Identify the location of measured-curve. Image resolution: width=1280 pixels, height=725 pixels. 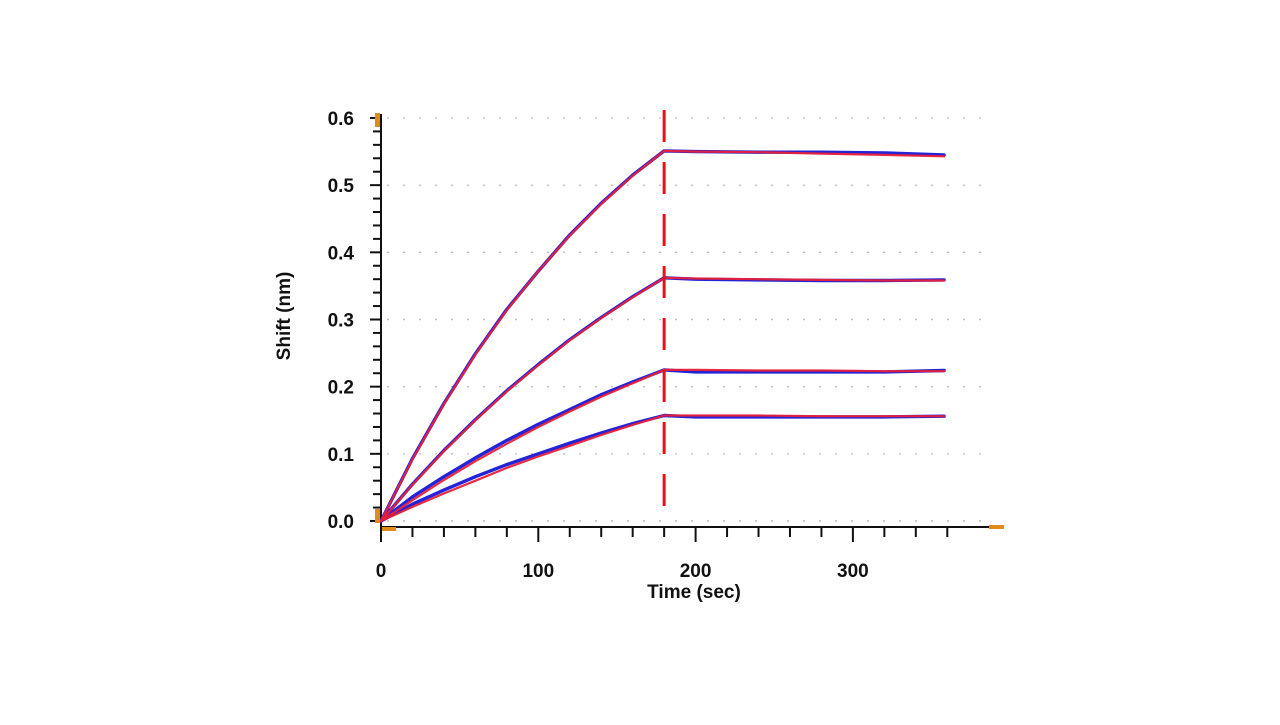
(662, 445).